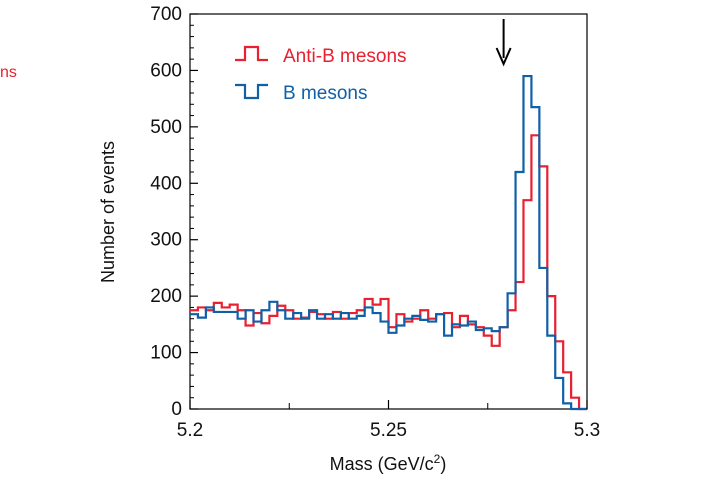  Describe the element at coordinates (388, 430) in the screenshot. I see `x-tick-label: 5.25` at that location.